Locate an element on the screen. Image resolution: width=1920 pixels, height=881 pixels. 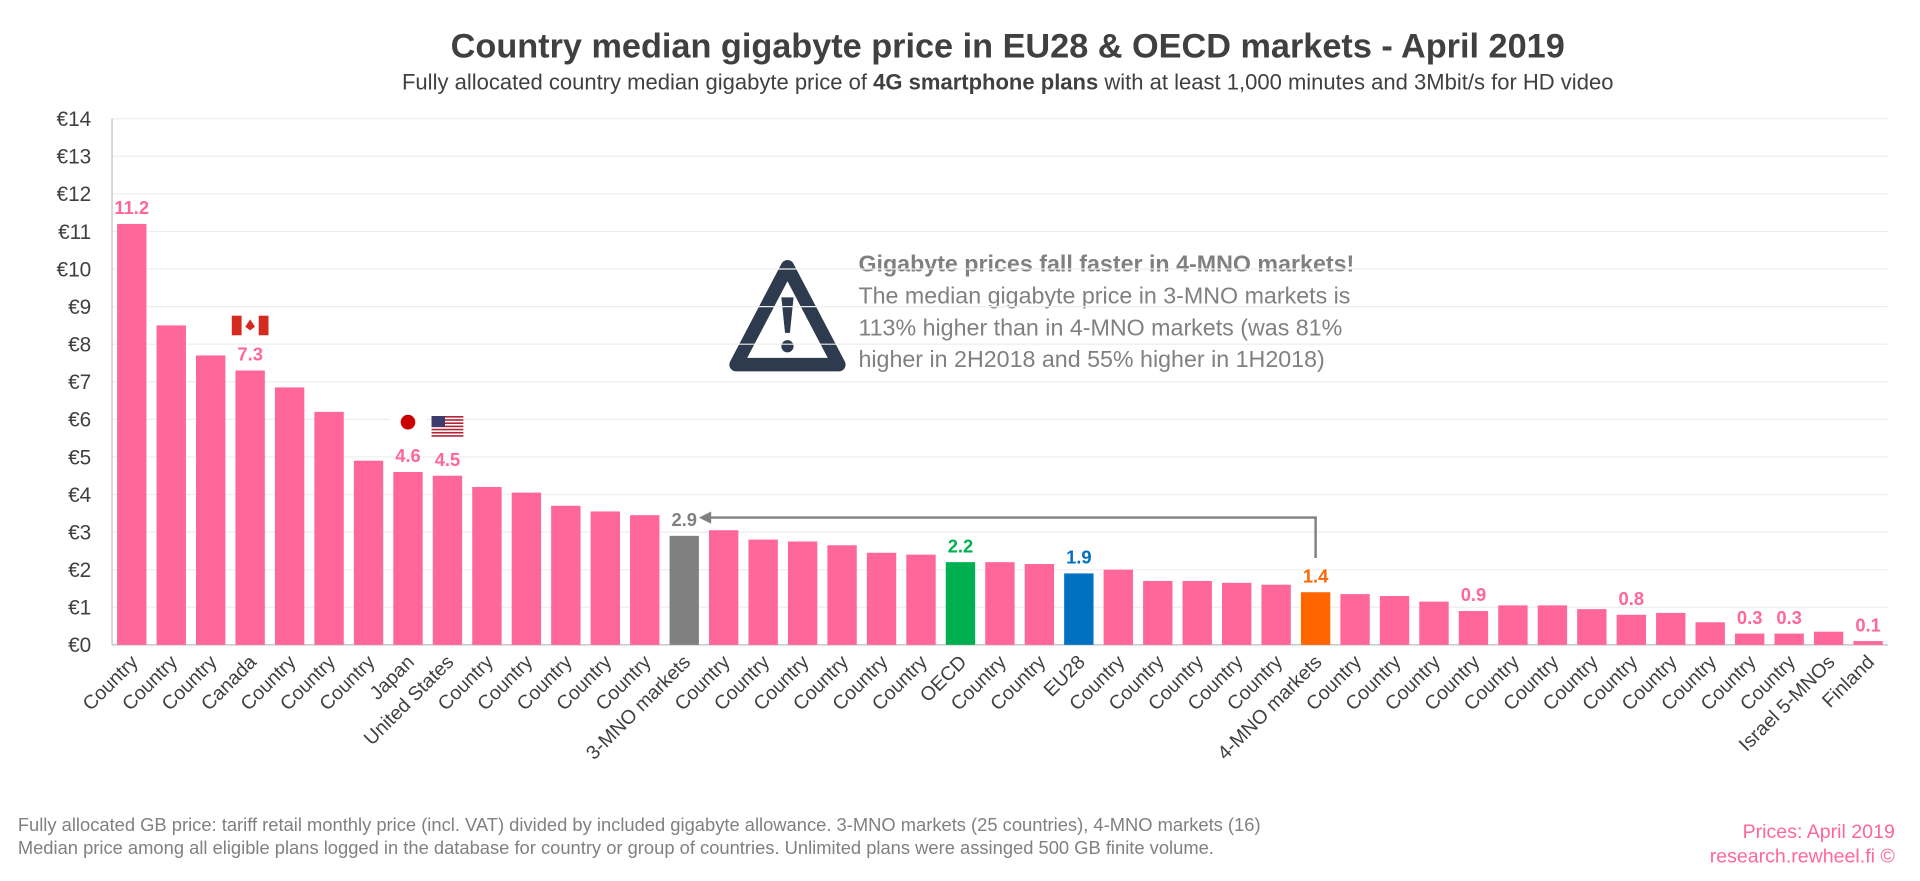
arrow-head is located at coordinates (705, 517).